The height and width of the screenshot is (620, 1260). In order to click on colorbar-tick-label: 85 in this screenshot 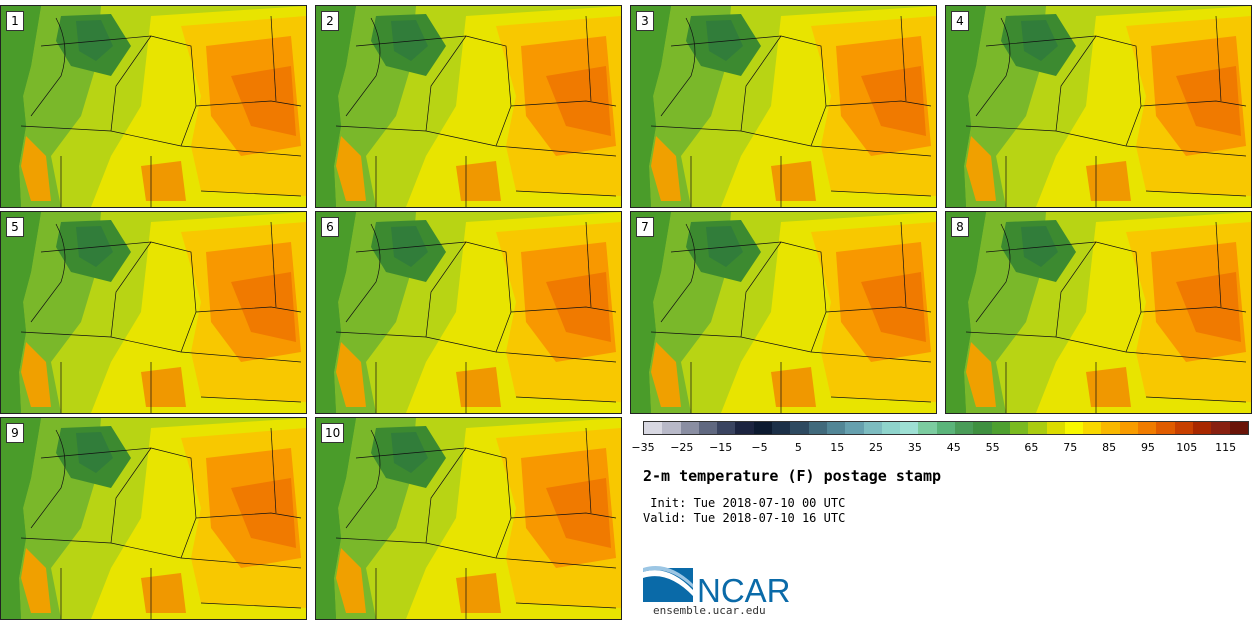, I will do `click(1109, 447)`.